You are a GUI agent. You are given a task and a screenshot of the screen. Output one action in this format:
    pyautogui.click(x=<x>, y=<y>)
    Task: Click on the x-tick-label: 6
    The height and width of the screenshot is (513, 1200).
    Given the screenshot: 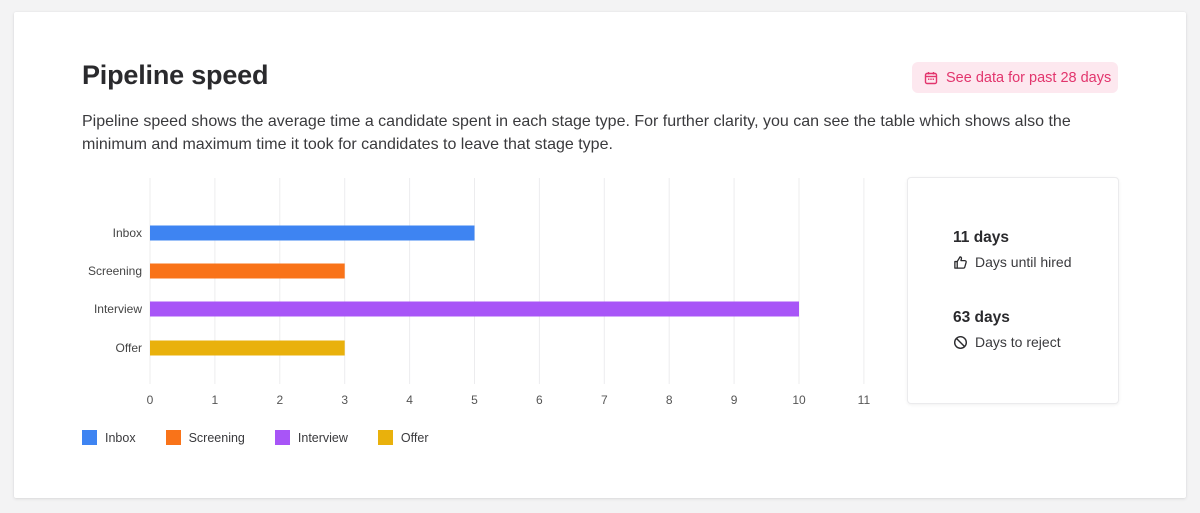 What is the action you would take?
    pyautogui.click(x=539, y=400)
    